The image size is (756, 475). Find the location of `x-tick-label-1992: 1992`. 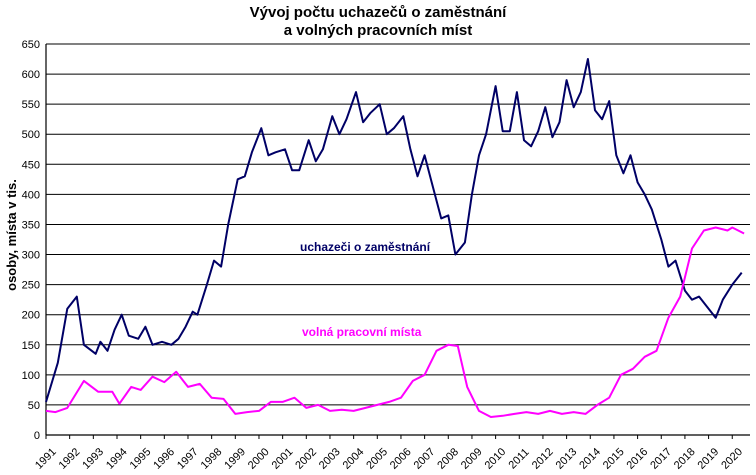

x-tick-label-1992: 1992 is located at coordinates (70, 459).